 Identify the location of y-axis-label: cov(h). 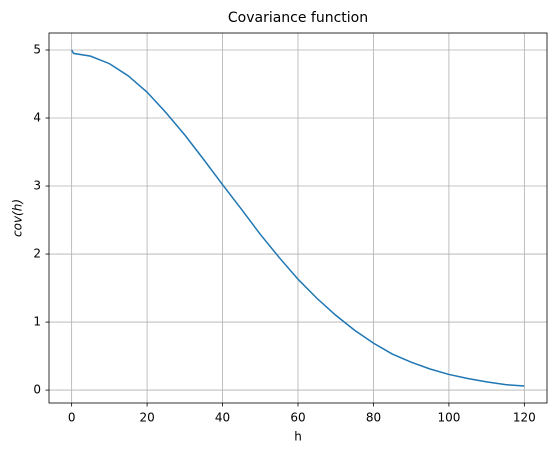
(18, 218).